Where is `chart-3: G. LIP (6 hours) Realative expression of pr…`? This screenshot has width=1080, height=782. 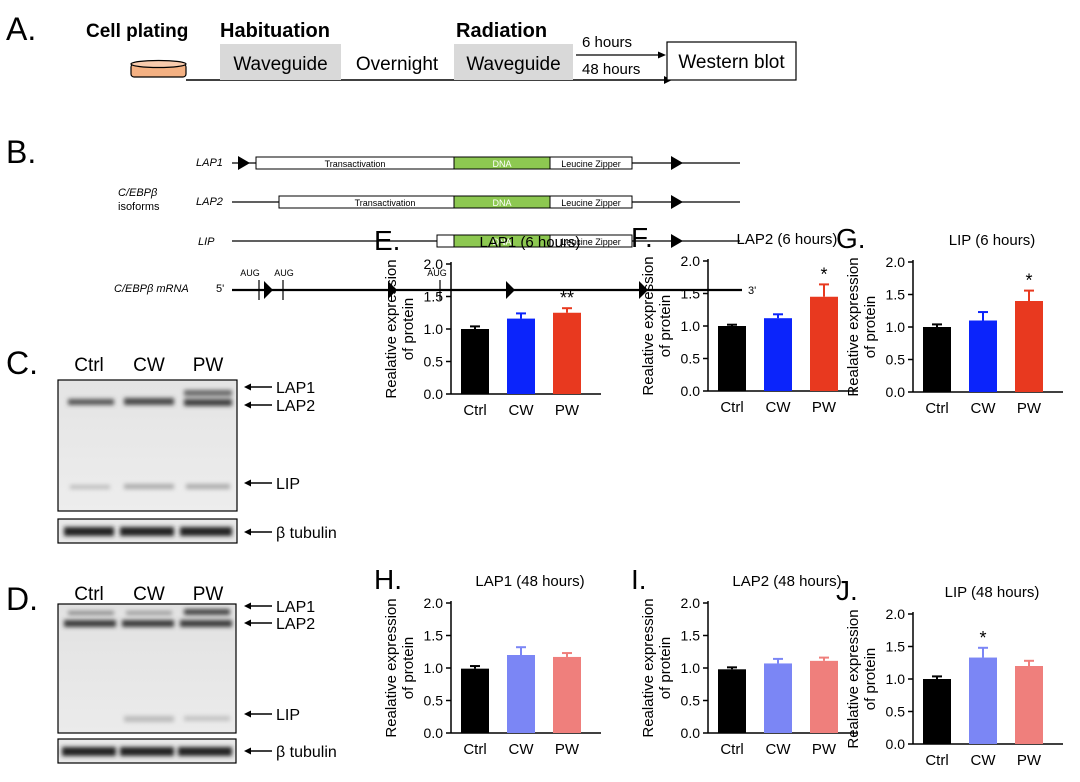
chart-3: G. LIP (6 hours) Realative expression of pr… is located at coordinates (949, 320).